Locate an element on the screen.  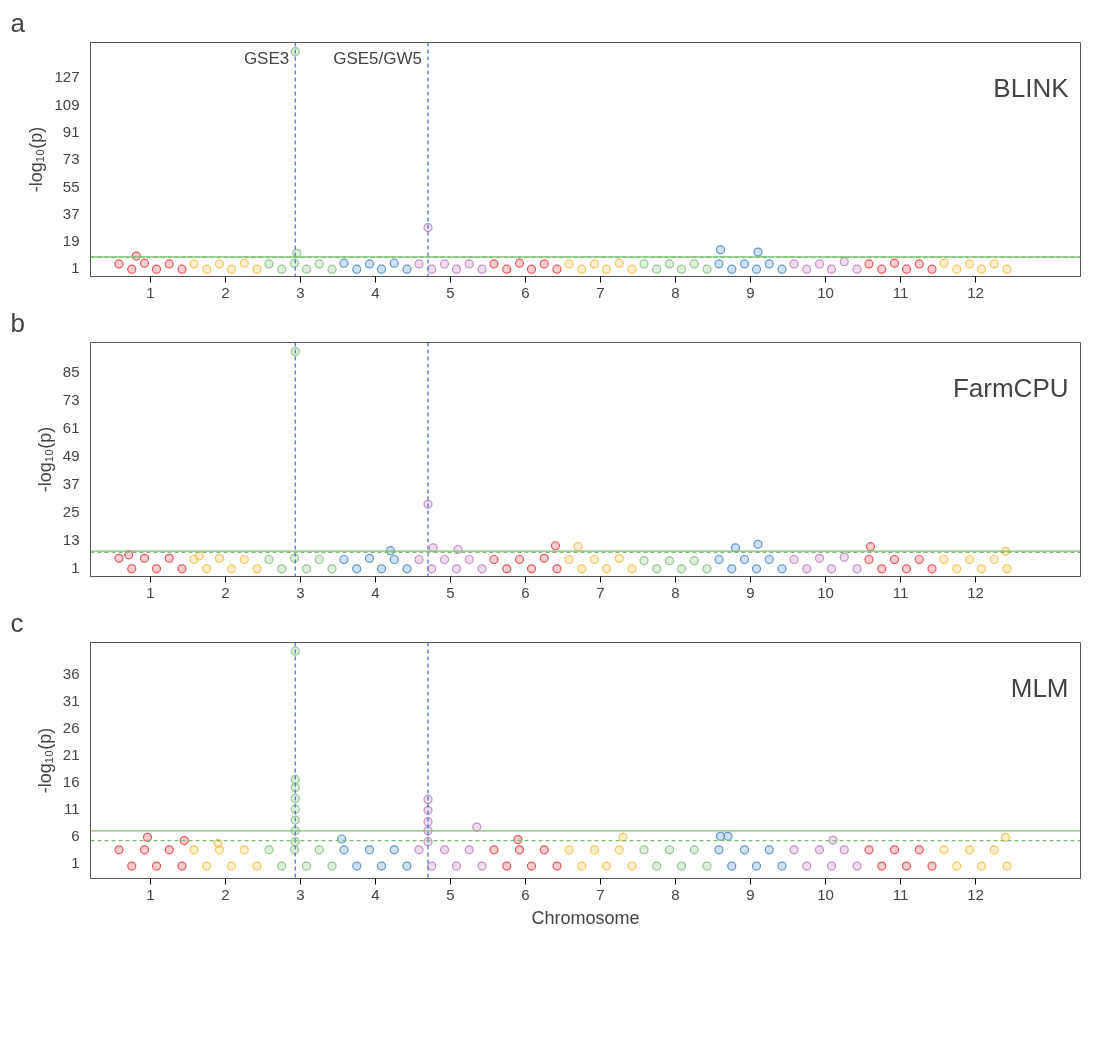
y-tick-label: 49 is located at coordinates (71, 455).